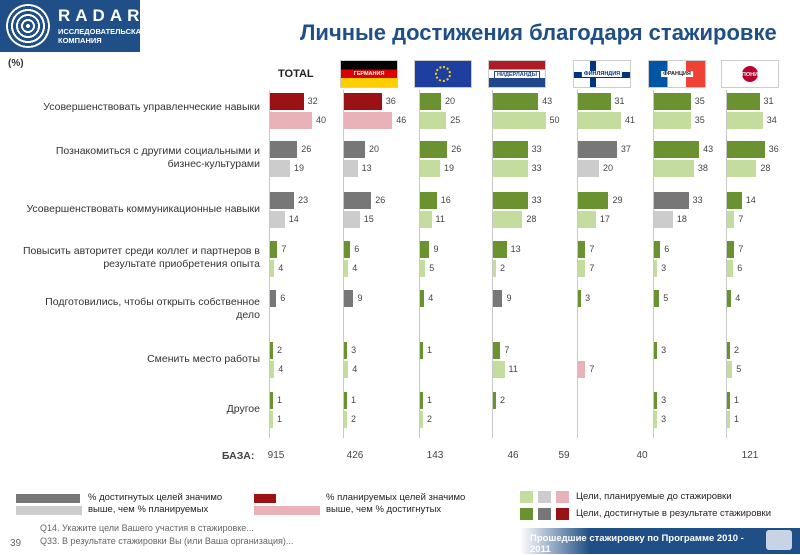  Describe the element at coordinates (562, 514) in the screenshot. I see `legend-achieved-red` at that location.